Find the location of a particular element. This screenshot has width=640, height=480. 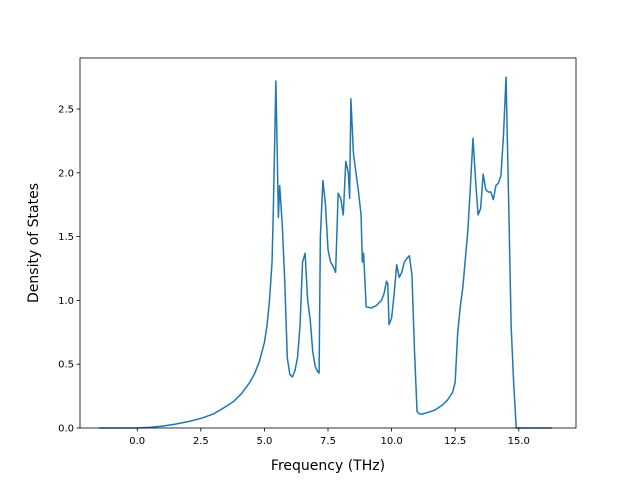

y-axis: 0.0 0.5 1.0 1.5 2.0 2.5 is located at coordinates (69, 270).